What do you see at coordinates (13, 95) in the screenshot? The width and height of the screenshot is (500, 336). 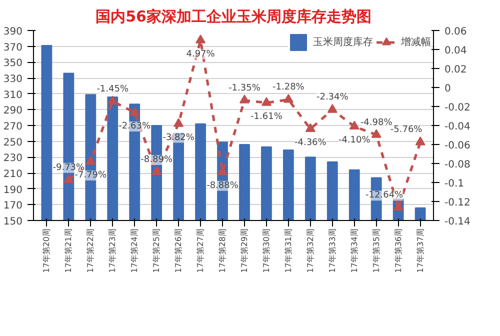 I see `y-tick-label: 310` at bounding box center [13, 95].